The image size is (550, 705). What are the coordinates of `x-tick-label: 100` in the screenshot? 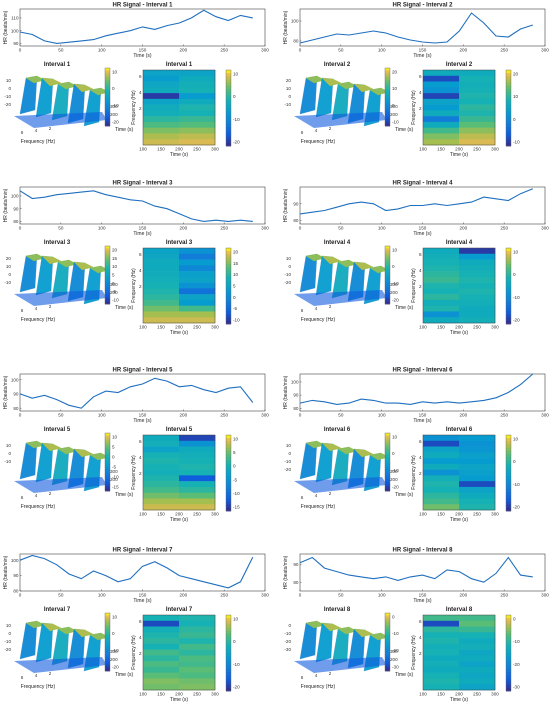 It's located at (382, 595).